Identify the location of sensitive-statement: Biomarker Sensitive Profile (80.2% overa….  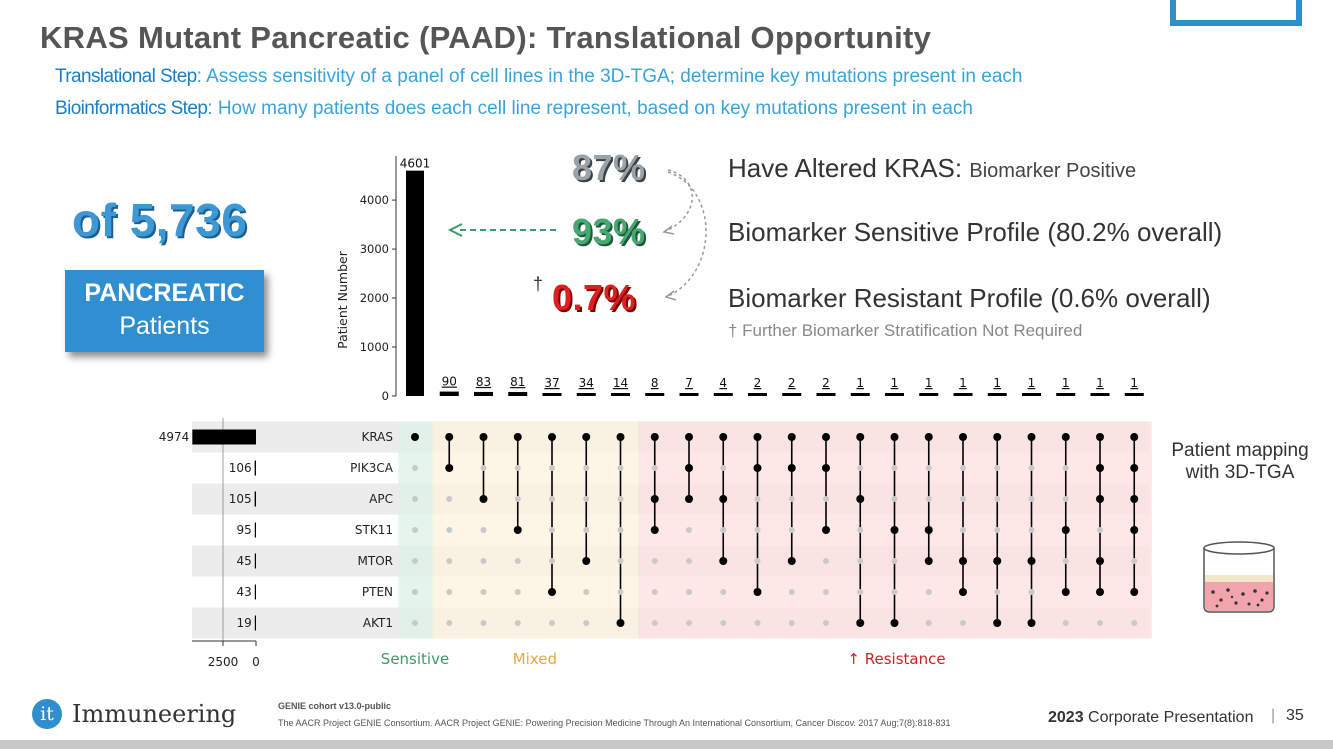
(975, 232).